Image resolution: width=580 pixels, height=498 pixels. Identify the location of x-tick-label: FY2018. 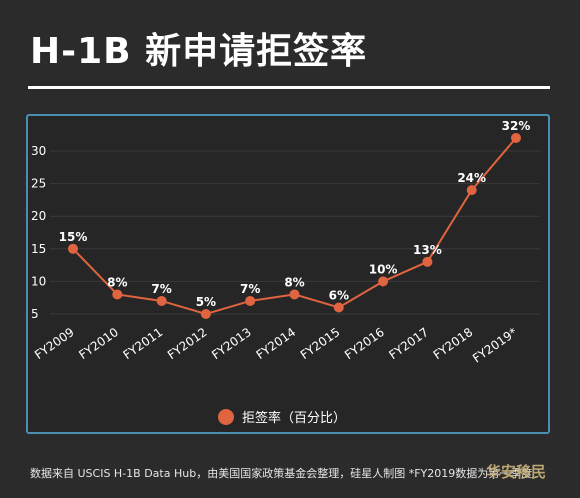
(453, 343).